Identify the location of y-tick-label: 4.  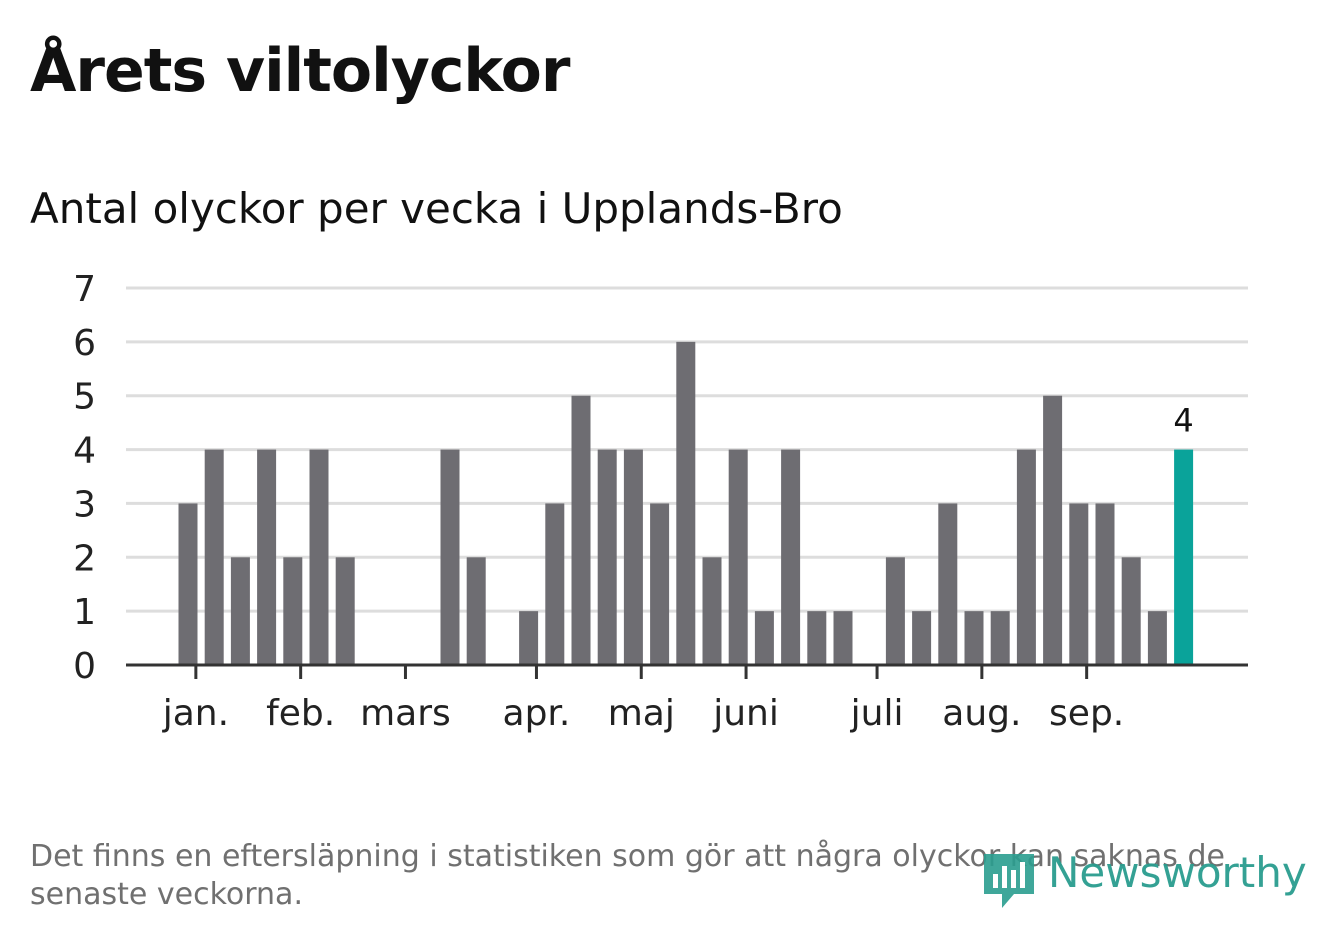
(84, 451).